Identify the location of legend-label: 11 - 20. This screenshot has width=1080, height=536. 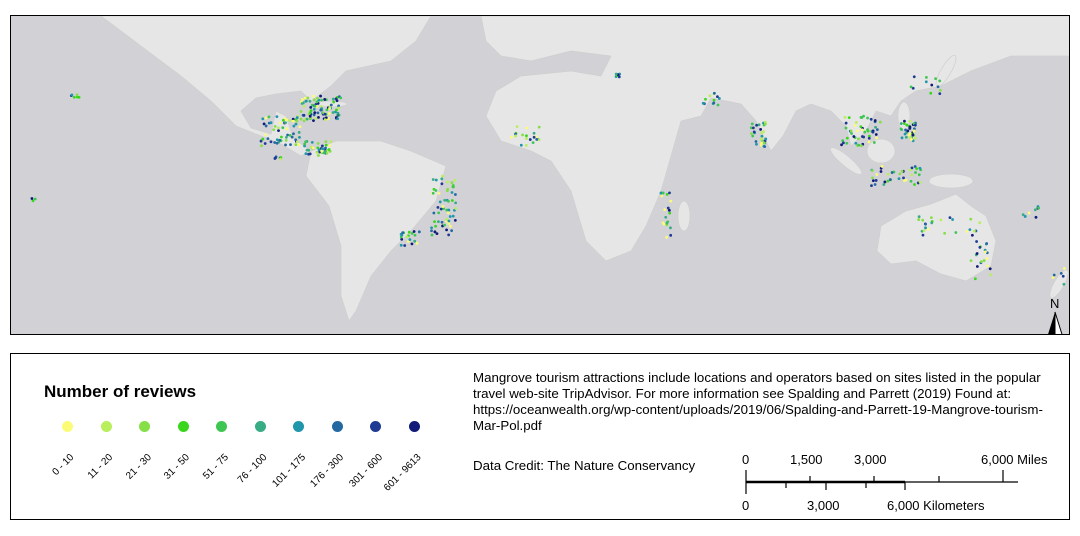
(101, 467).